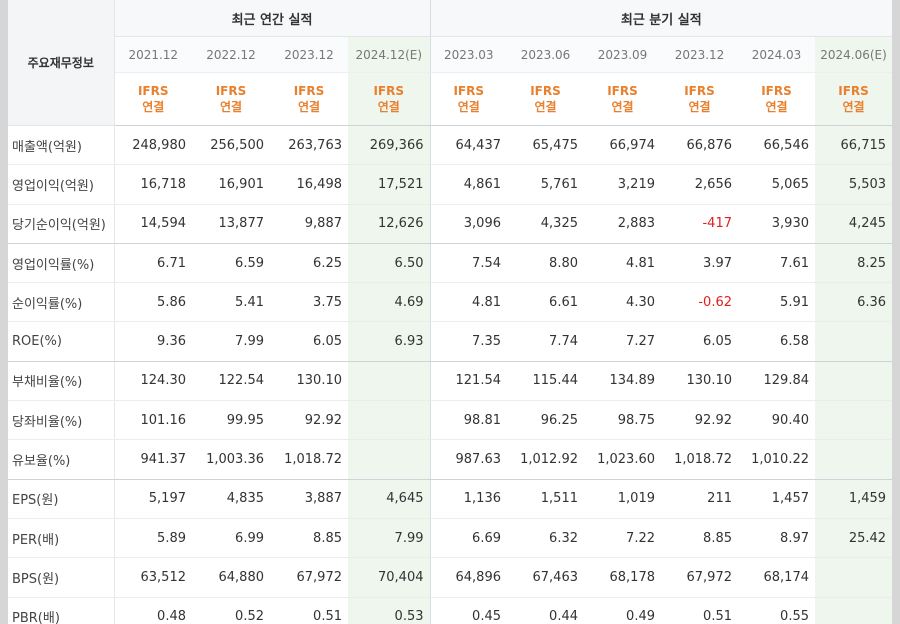  Describe the element at coordinates (853, 263) in the screenshot. I see `value-cell: 8.25` at that location.